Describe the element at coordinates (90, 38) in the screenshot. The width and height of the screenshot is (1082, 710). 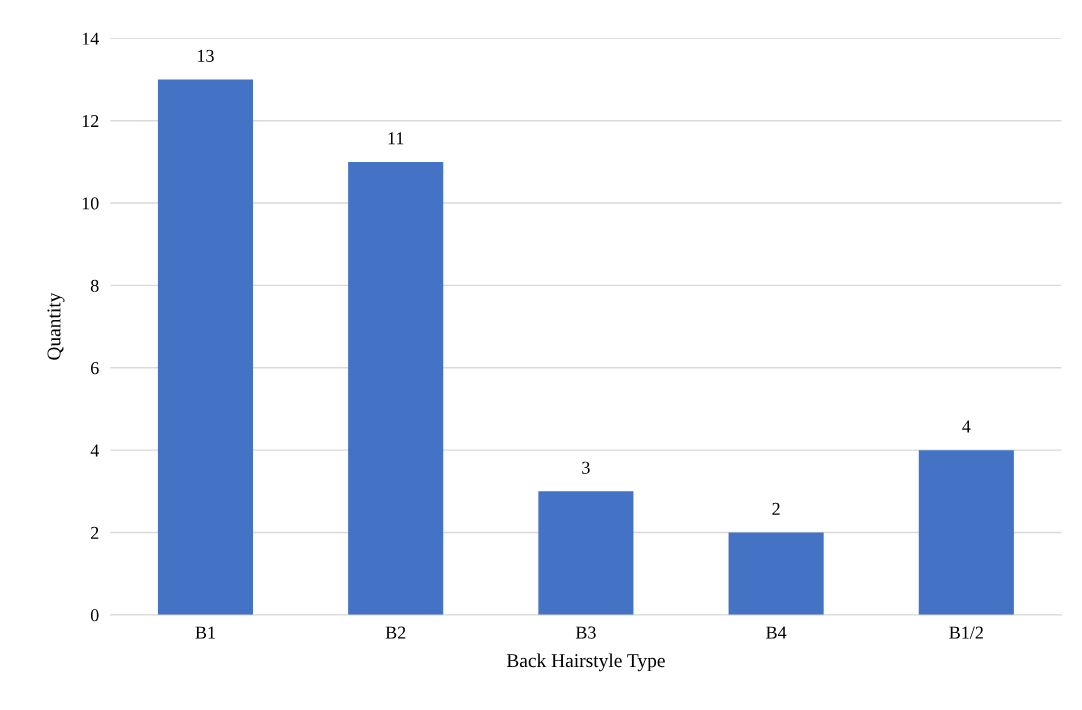
I see `y-tick-label: 14` at that location.